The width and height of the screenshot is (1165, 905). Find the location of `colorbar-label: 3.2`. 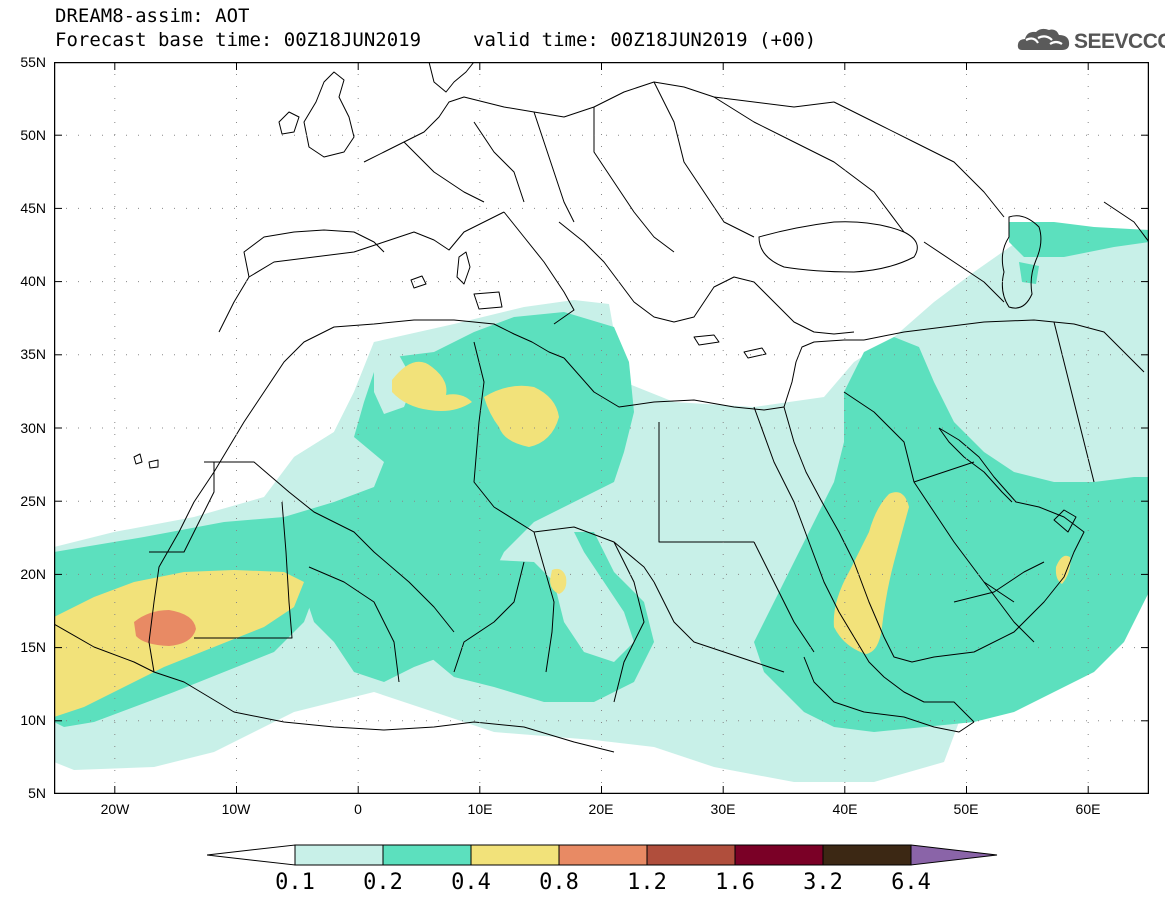

colorbar-label: 3.2 is located at coordinates (823, 882).